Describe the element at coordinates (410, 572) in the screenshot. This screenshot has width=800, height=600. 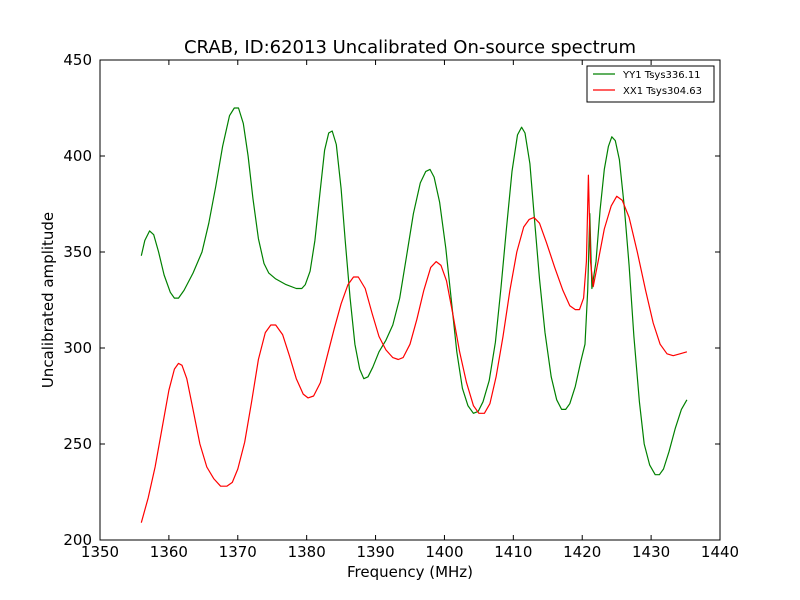
I see `x-axis-label: Frequency (MHz)` at that location.